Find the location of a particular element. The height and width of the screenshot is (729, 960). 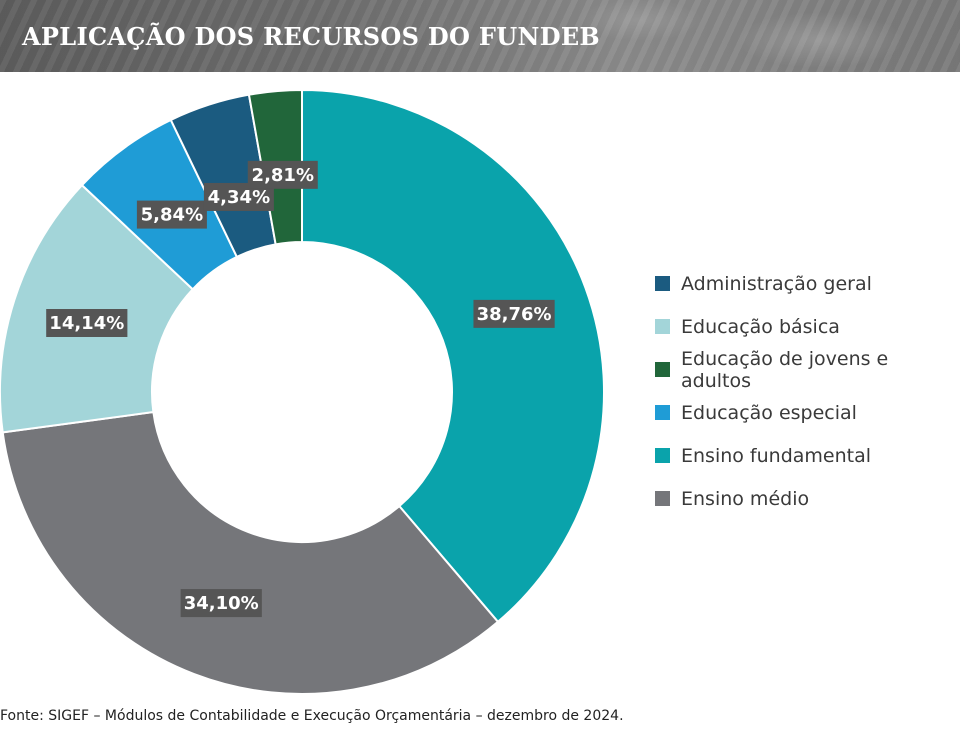

legend-item: Educação básica is located at coordinates (807, 326).